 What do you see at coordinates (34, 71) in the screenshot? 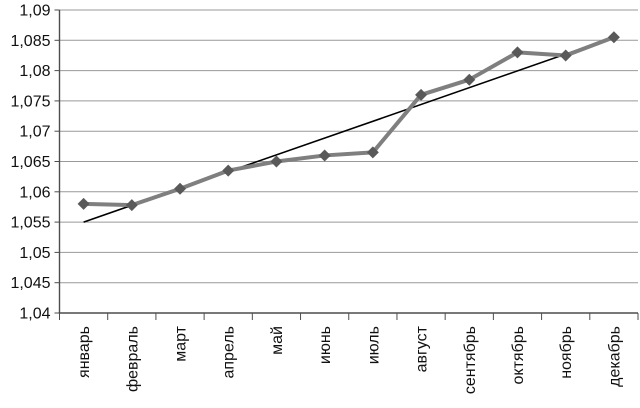
I see `y-tick-label: 1,08` at bounding box center [34, 71].